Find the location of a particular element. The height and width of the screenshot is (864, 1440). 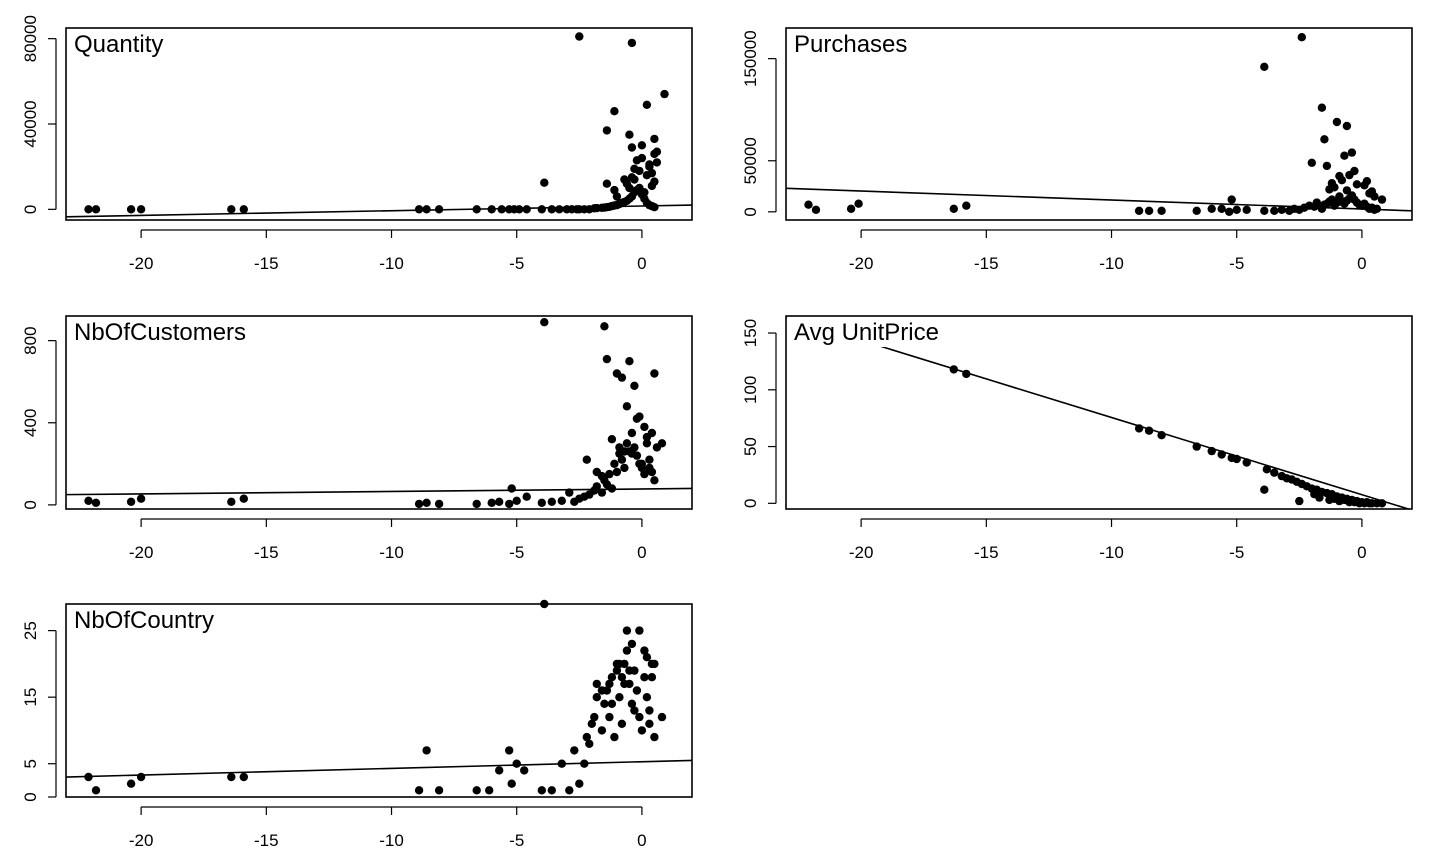

x-tick-label: -20 is located at coordinates (141, 840).